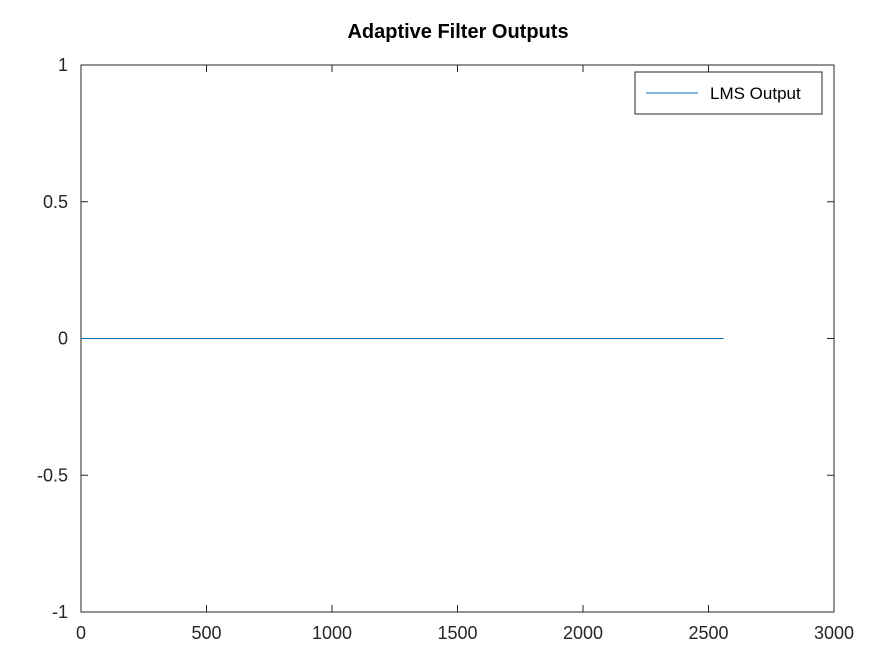  I want to click on chart-title: Adaptive Filter Outputs, so click(457, 32).